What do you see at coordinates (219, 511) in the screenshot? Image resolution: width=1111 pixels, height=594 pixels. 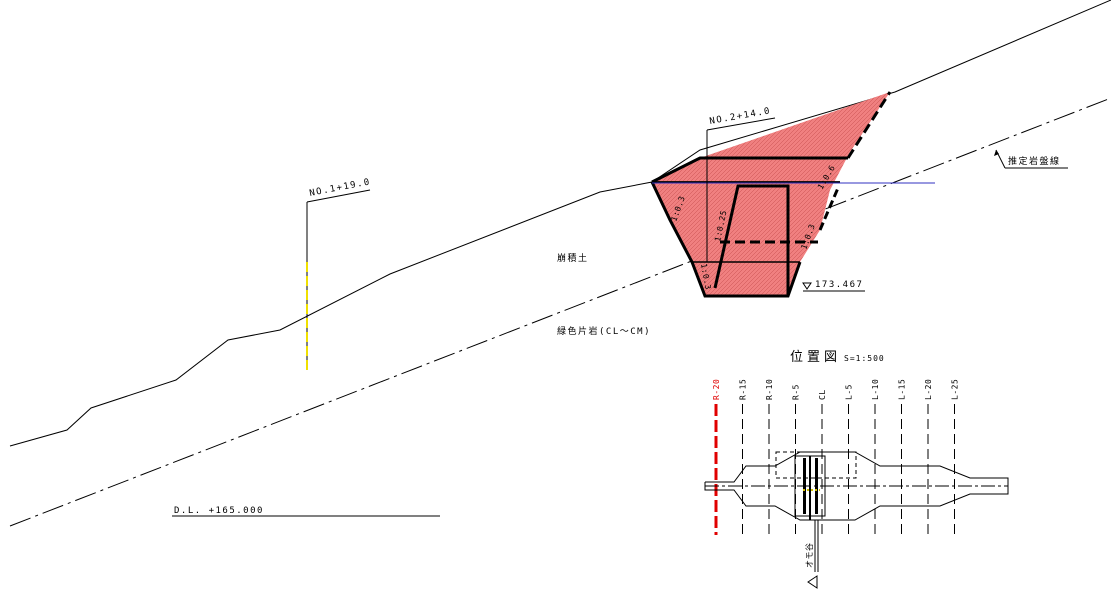 I see `datum-label: D.L. +165.000` at bounding box center [219, 511].